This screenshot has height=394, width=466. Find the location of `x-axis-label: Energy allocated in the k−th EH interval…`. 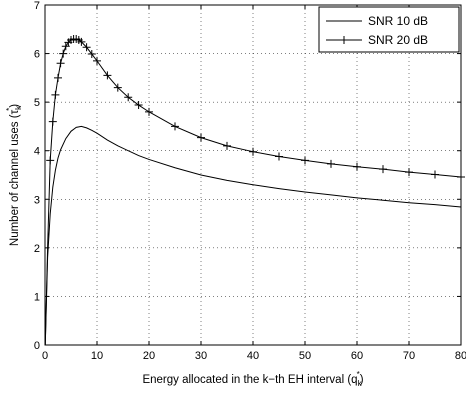

x-axis-label: Energy allocated in the k−th EH interval… is located at coordinates (252, 379).